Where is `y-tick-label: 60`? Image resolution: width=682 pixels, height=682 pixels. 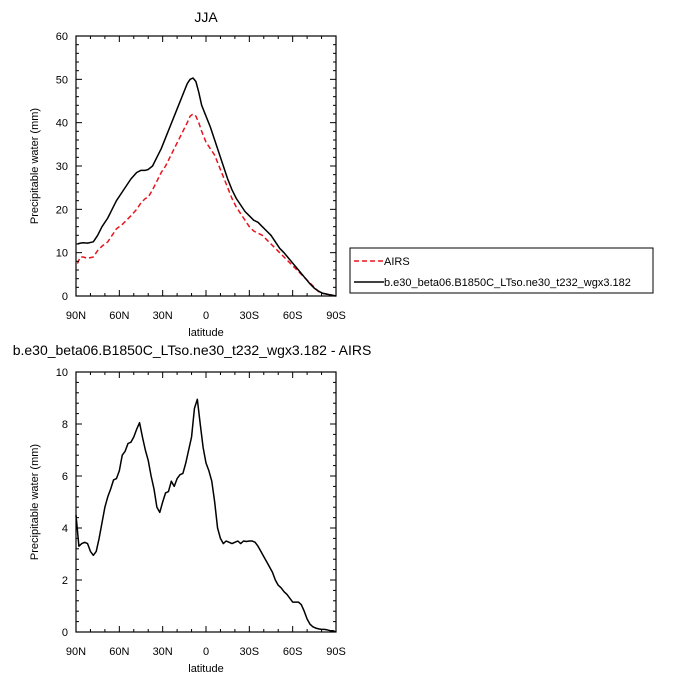
y-tick-label: 60 is located at coordinates (62, 37).